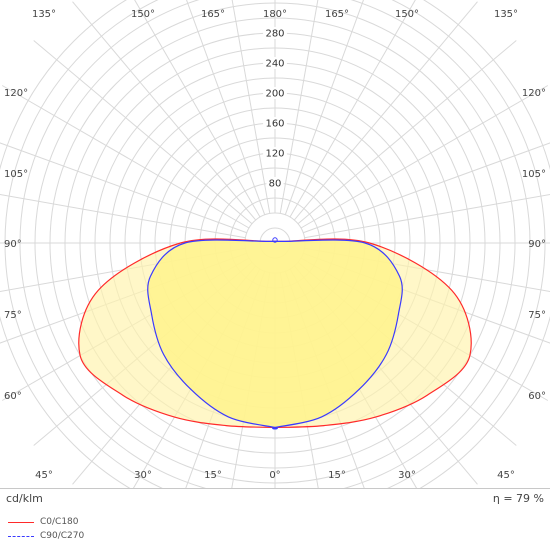  I want to click on radial-tick-label: 240, so click(274, 64).